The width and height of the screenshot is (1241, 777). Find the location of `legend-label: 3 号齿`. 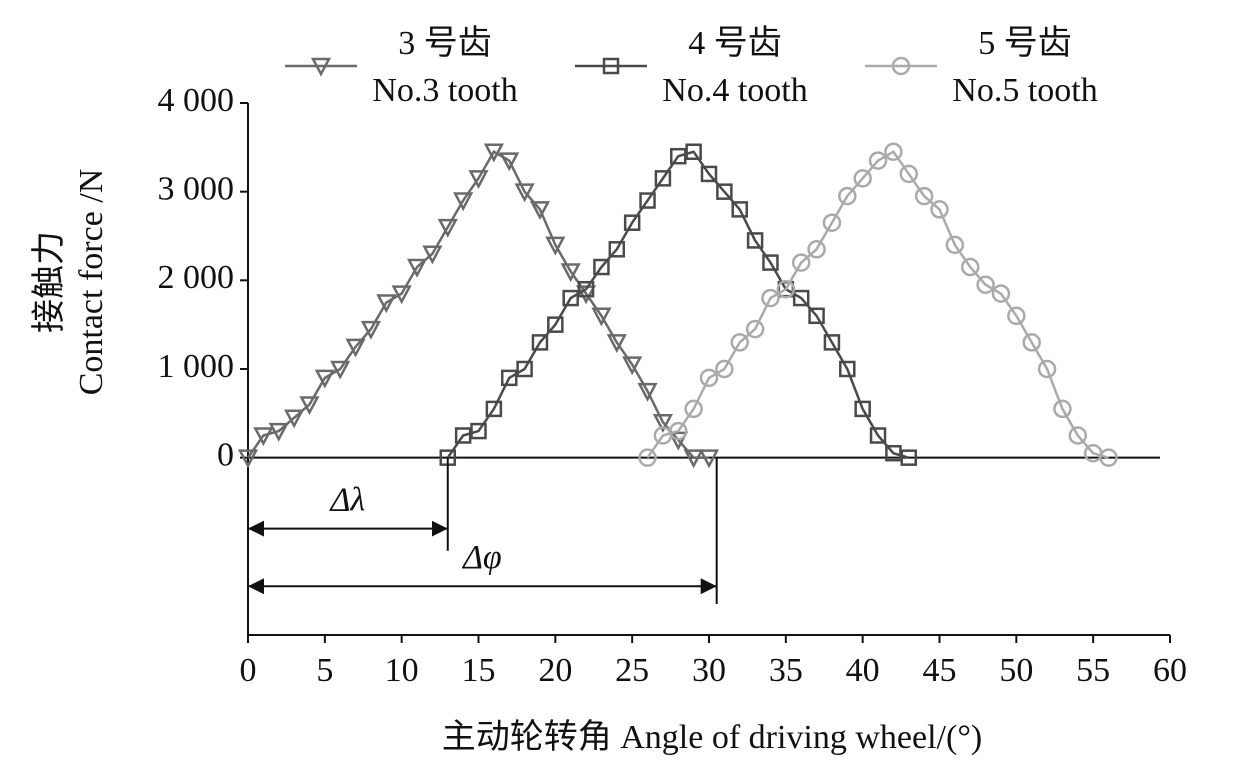

legend-label: 3 号齿 is located at coordinates (445, 43).